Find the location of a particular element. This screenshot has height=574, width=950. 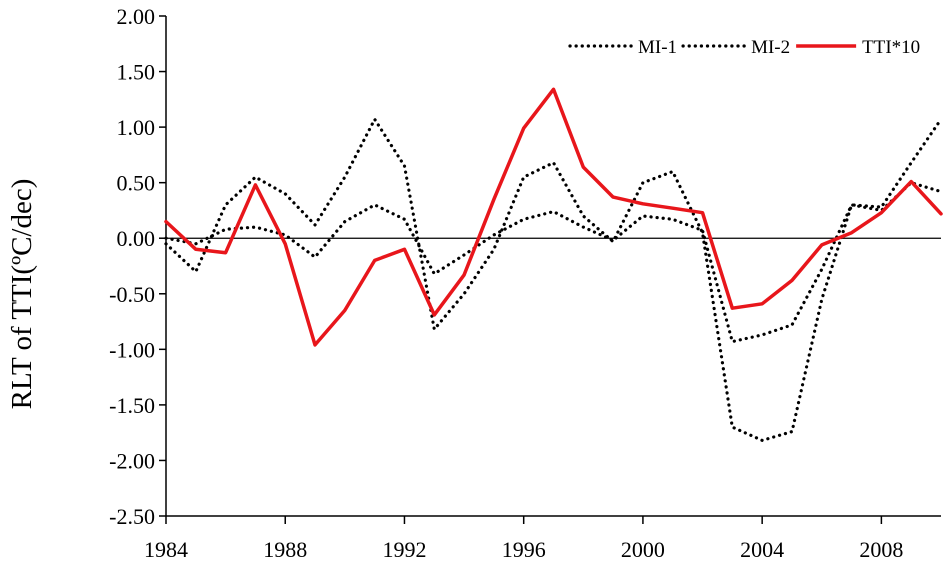

y-tick-label: 2.00 is located at coordinates (136, 16).